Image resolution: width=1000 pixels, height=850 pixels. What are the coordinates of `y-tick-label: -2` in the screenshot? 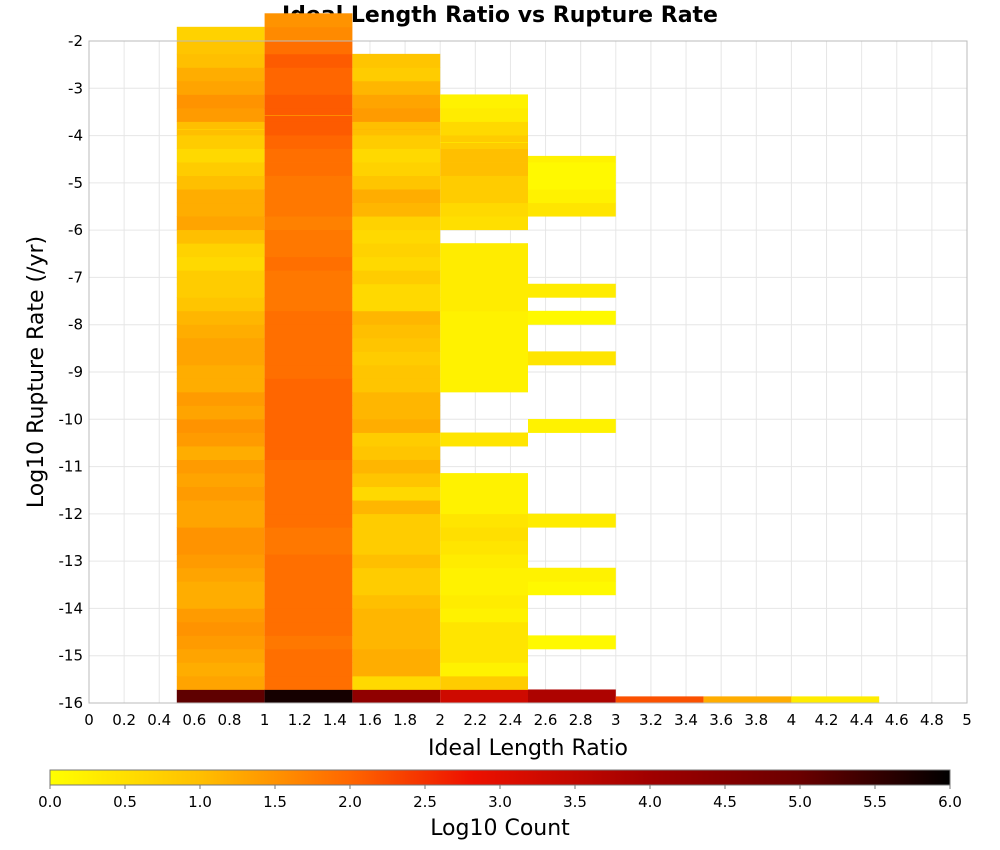 It's located at (75, 41).